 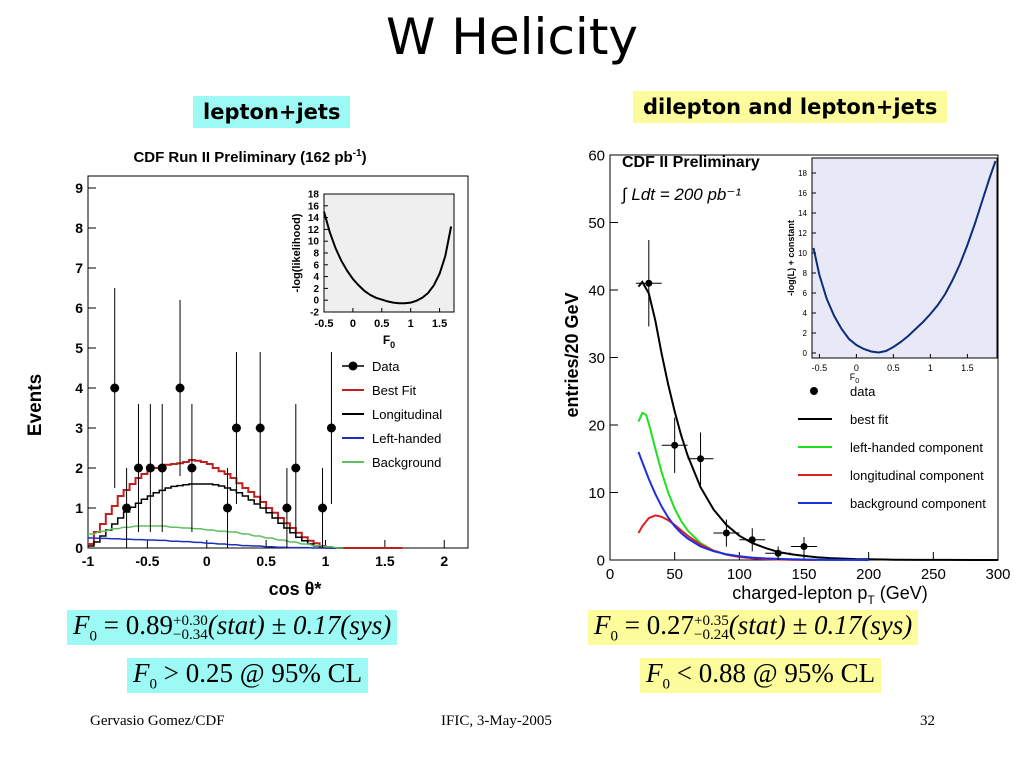 What do you see at coordinates (79, 228) in the screenshot?
I see `lhs-y-tick-label: 8` at bounding box center [79, 228].